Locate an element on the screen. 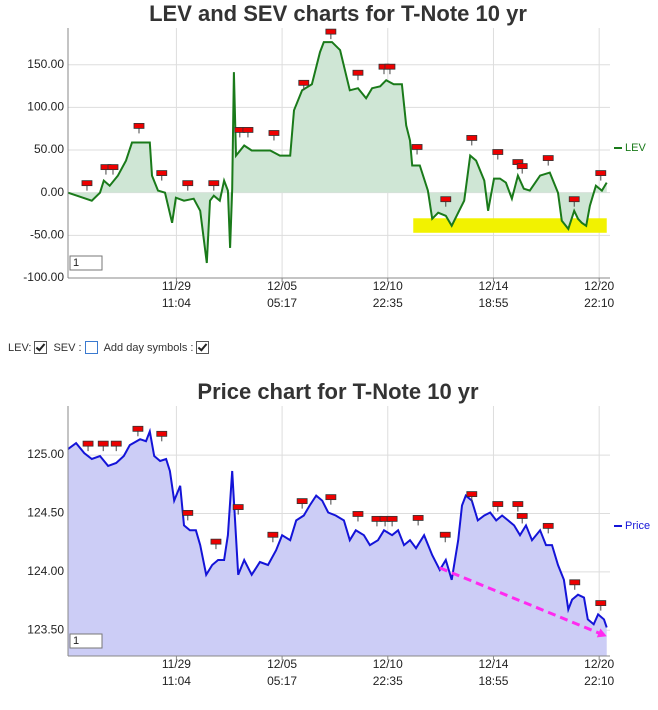 The image size is (658, 710). y-tick-label: 50.00 is located at coordinates (49, 149).